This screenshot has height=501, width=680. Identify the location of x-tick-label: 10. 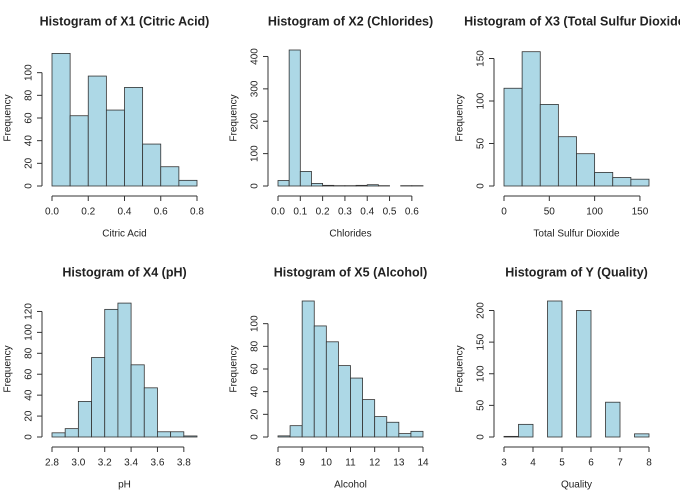
(327, 463).